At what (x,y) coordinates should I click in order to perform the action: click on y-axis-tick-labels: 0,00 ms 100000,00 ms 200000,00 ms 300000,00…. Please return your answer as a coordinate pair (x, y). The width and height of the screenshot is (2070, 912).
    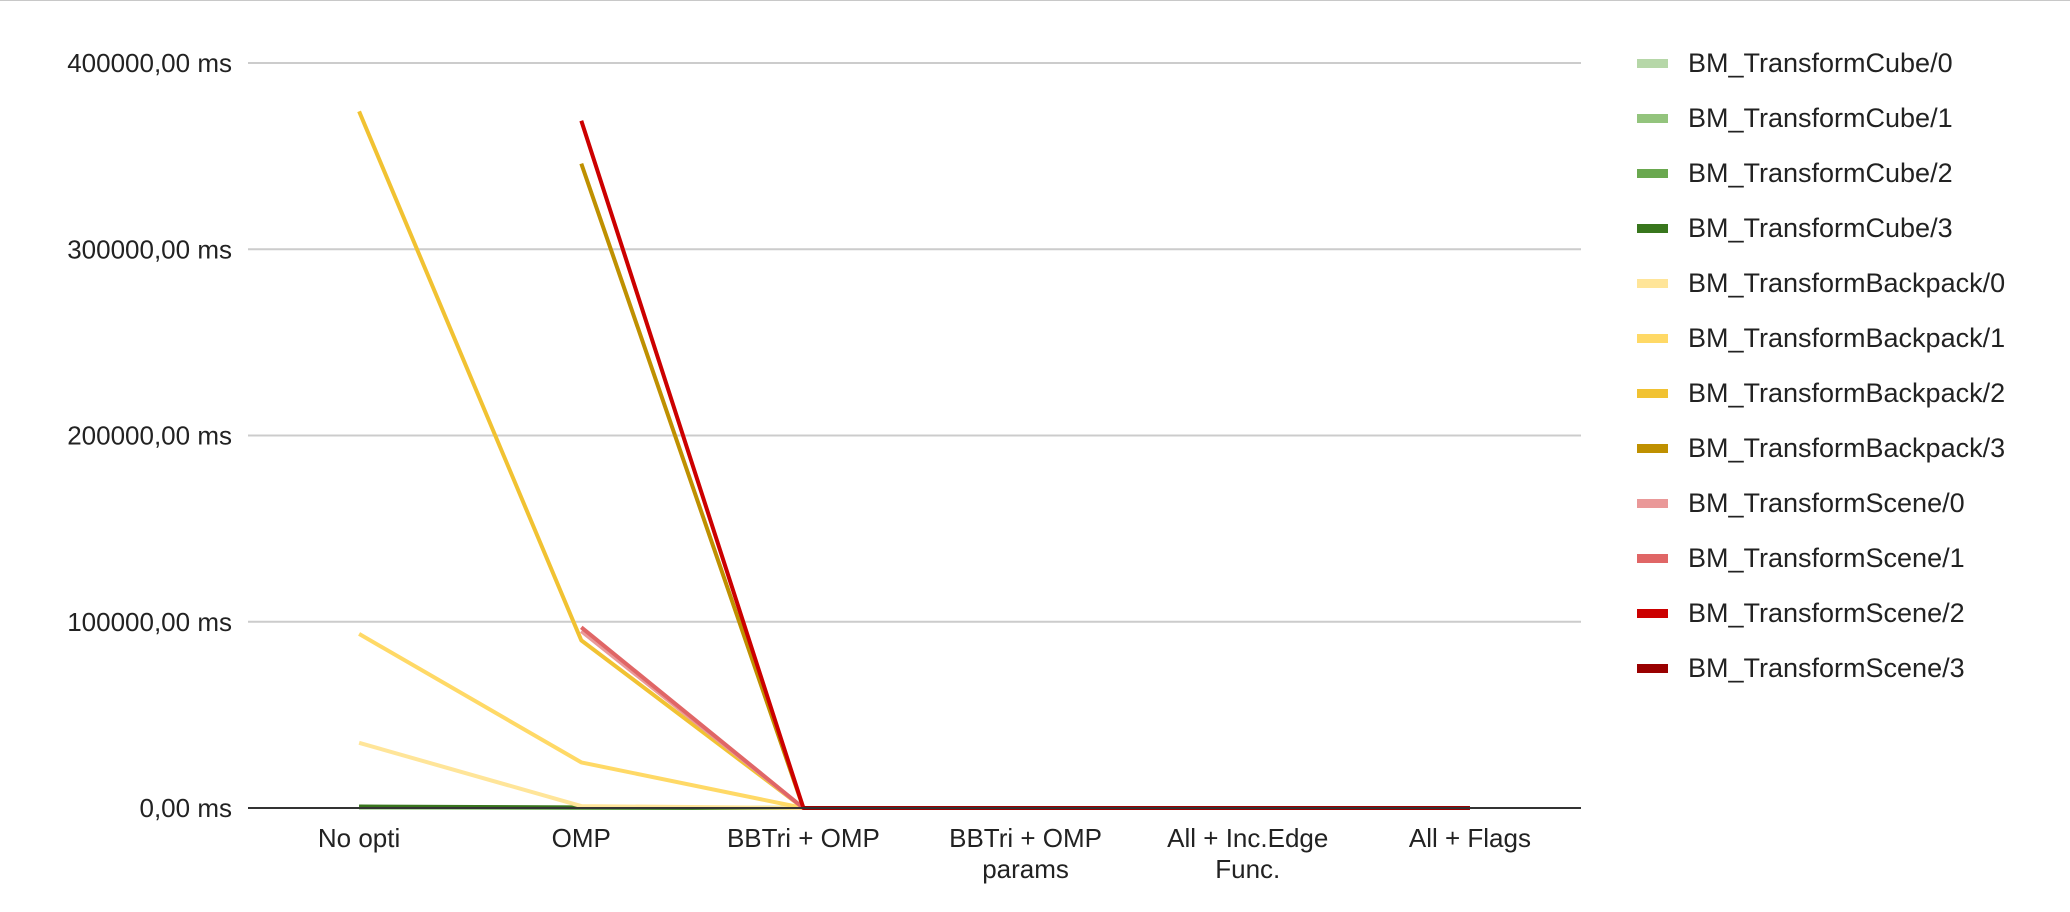
    Looking at the image, I should click on (149, 435).